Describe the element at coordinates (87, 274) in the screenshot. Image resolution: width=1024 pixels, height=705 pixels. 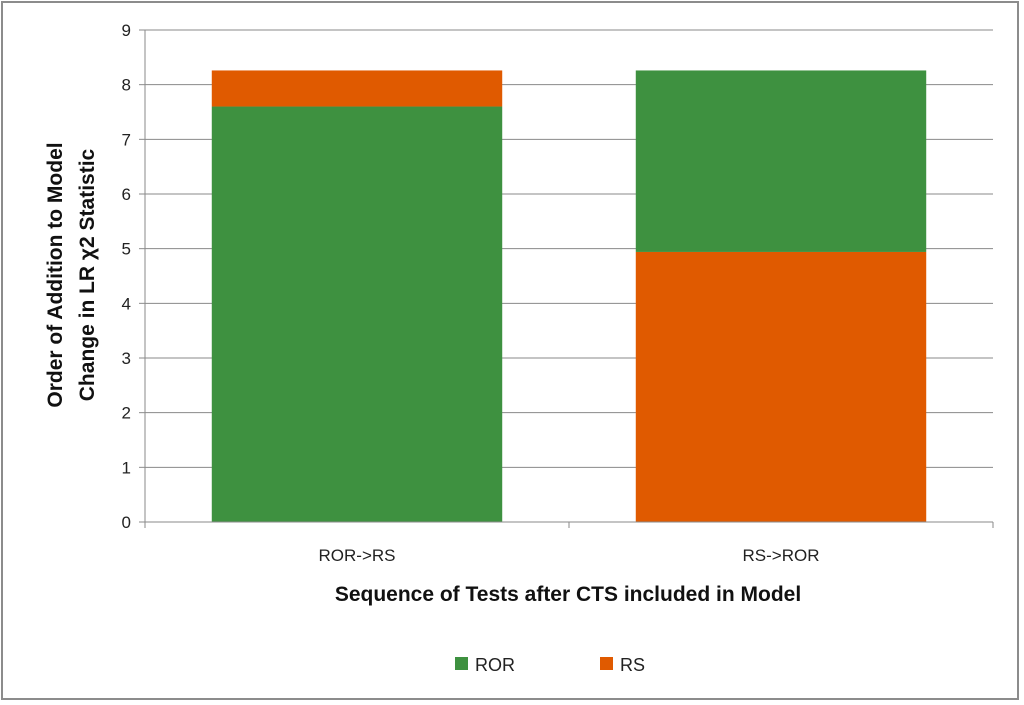
I see `y-axis-title-line-2: Change in LR χ2 Statistic` at that location.